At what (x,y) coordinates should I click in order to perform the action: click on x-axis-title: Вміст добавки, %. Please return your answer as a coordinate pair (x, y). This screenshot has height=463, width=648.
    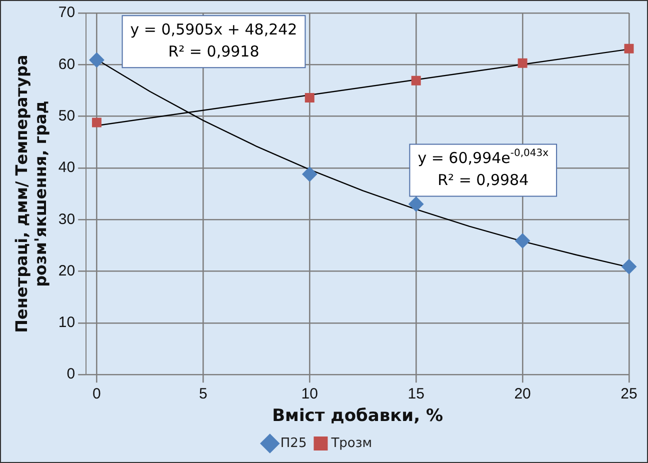
    Looking at the image, I should click on (357, 416).